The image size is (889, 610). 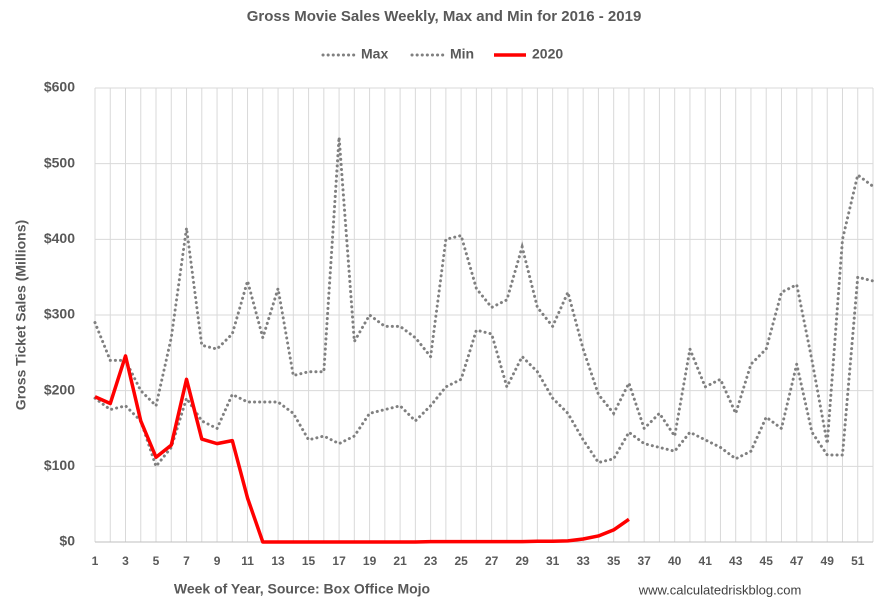 I want to click on source: www.calculatedriskblog.com, so click(x=720, y=589).